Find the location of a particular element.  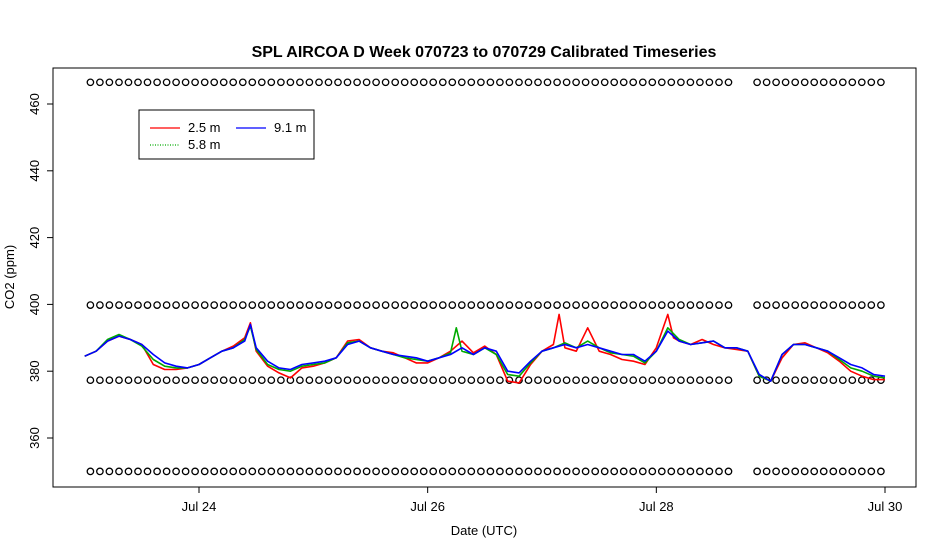

y-tick-label: 380 is located at coordinates (34, 371).